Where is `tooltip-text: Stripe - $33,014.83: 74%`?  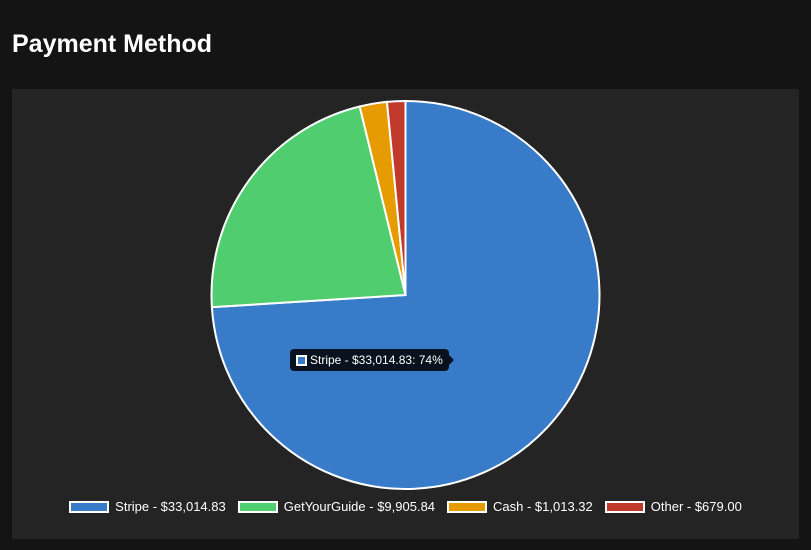 tooltip-text: Stripe - $33,014.83: 74% is located at coordinates (376, 360).